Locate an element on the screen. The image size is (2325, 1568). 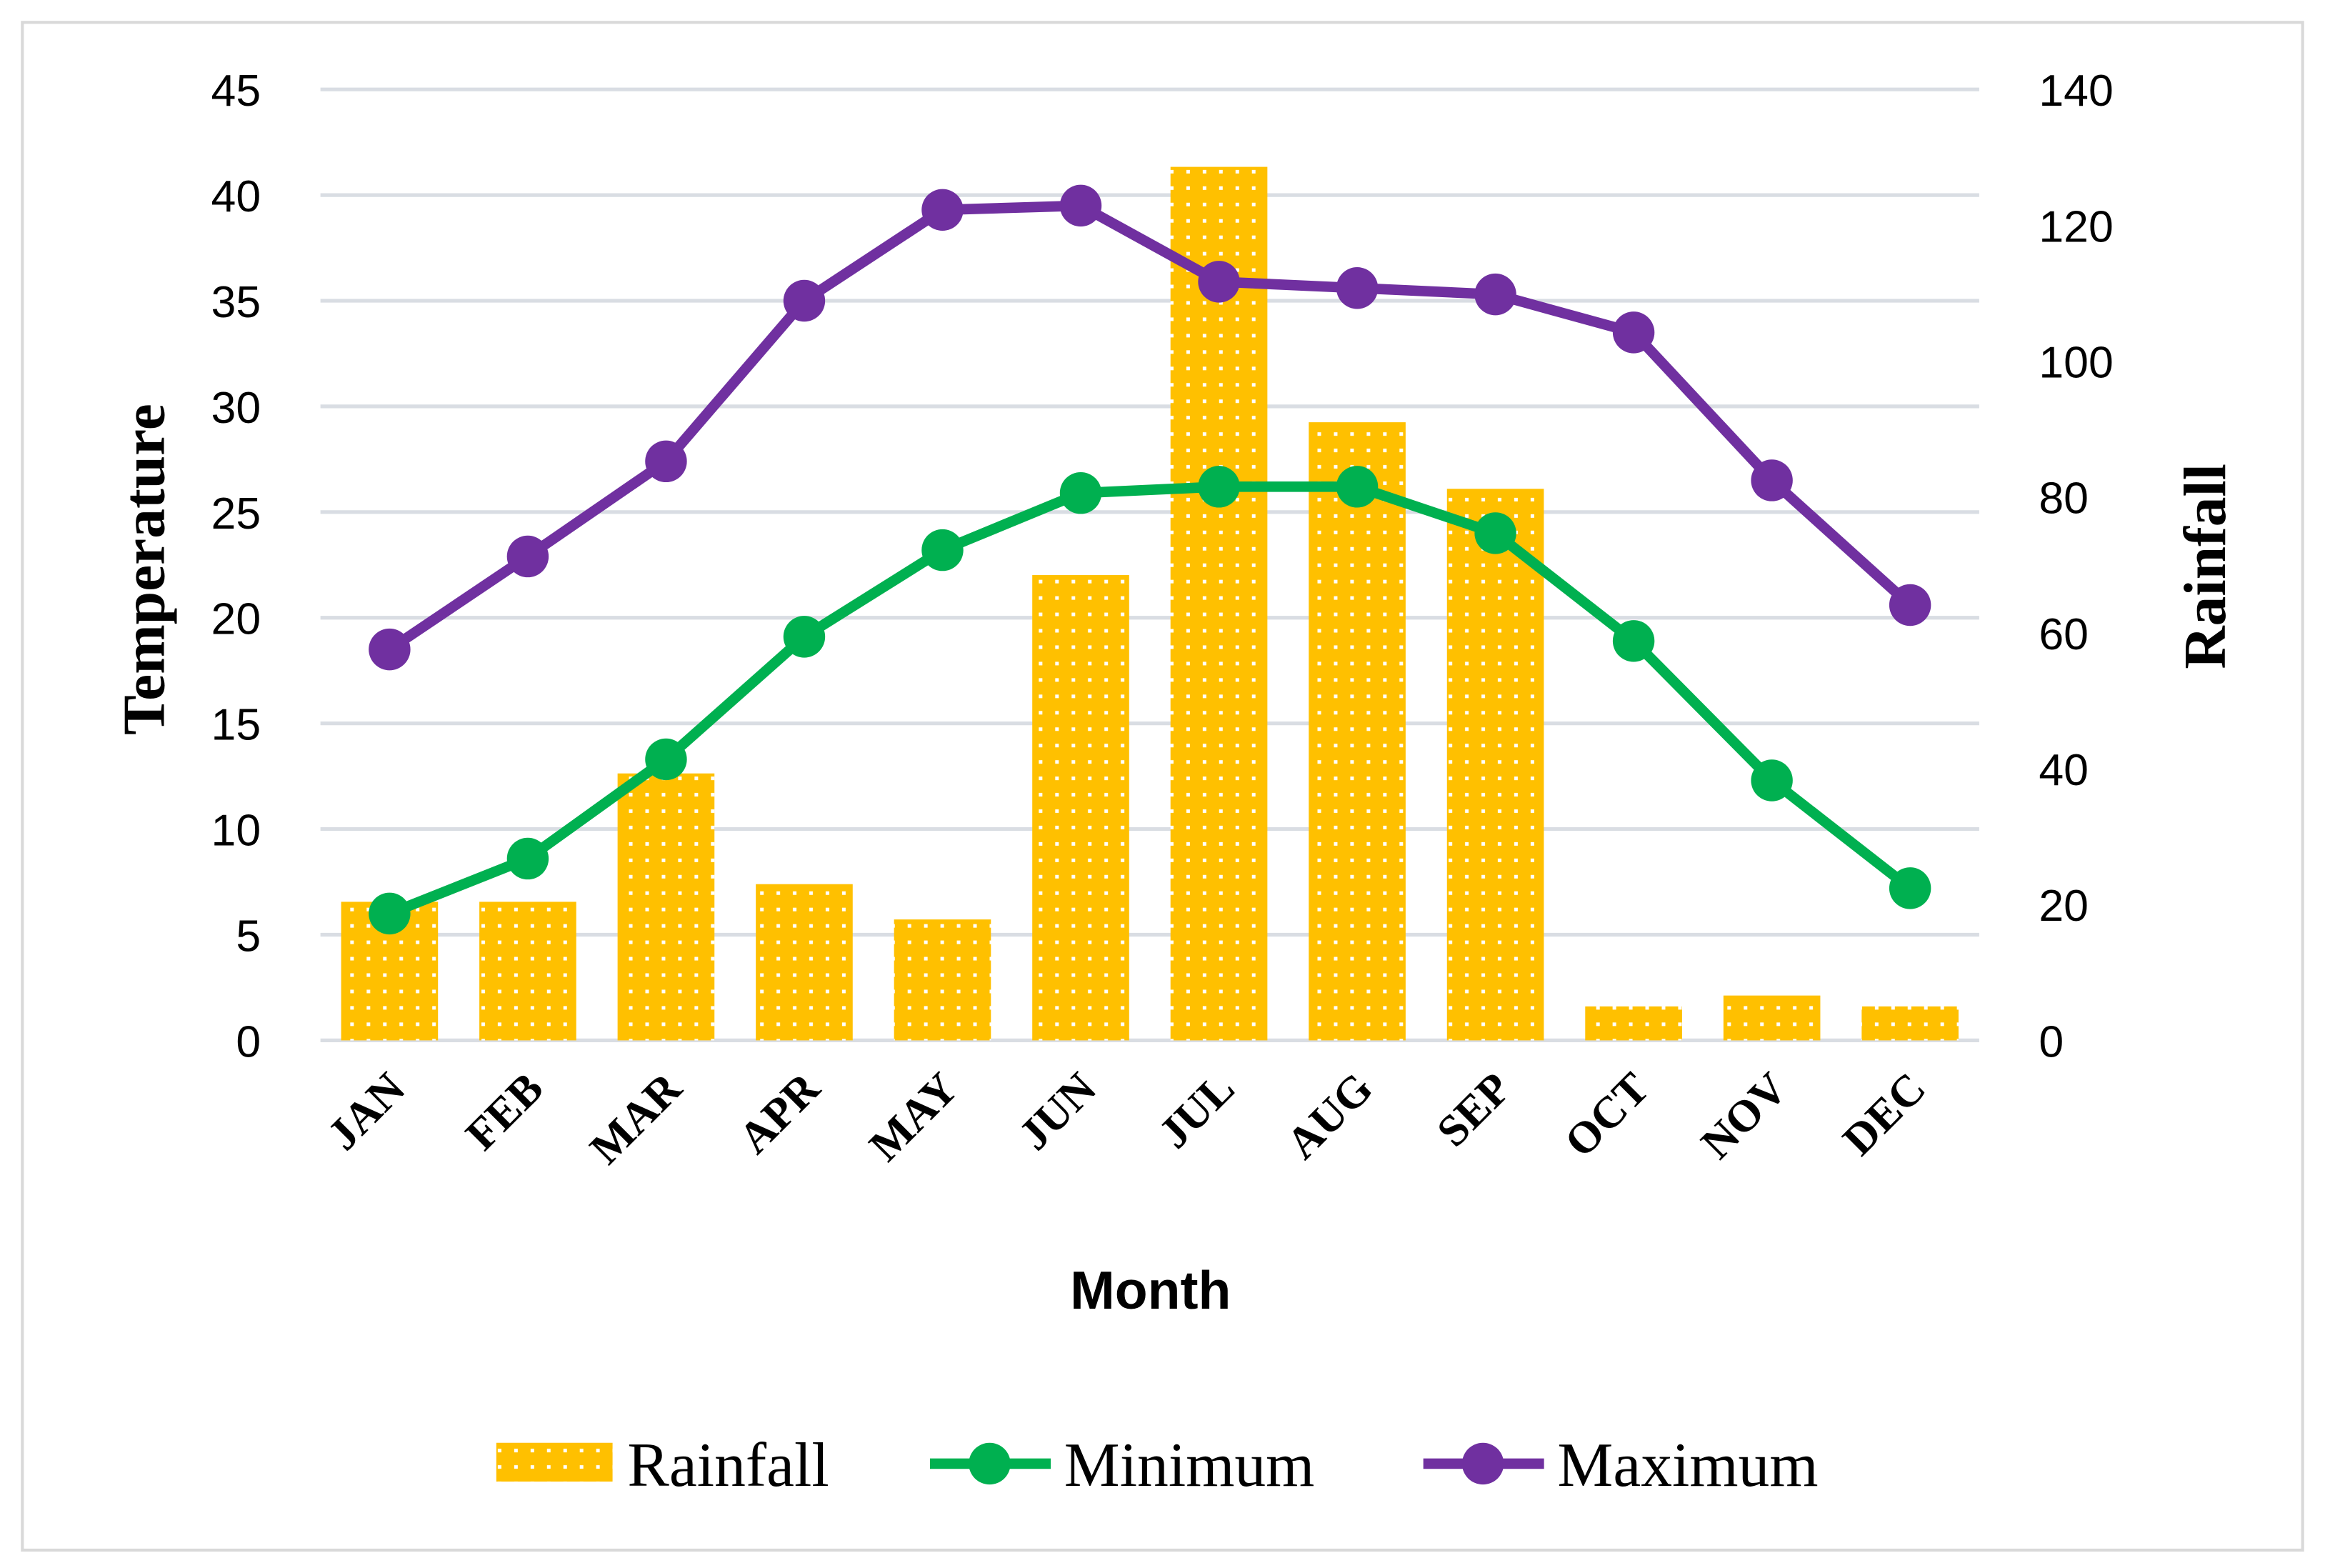
legend-swatch-rainfall is located at coordinates (554, 1462).